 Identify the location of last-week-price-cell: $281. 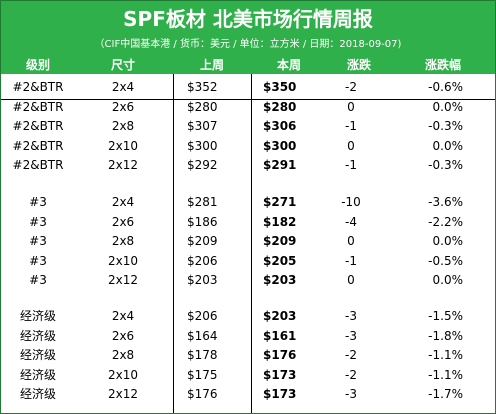
(202, 202).